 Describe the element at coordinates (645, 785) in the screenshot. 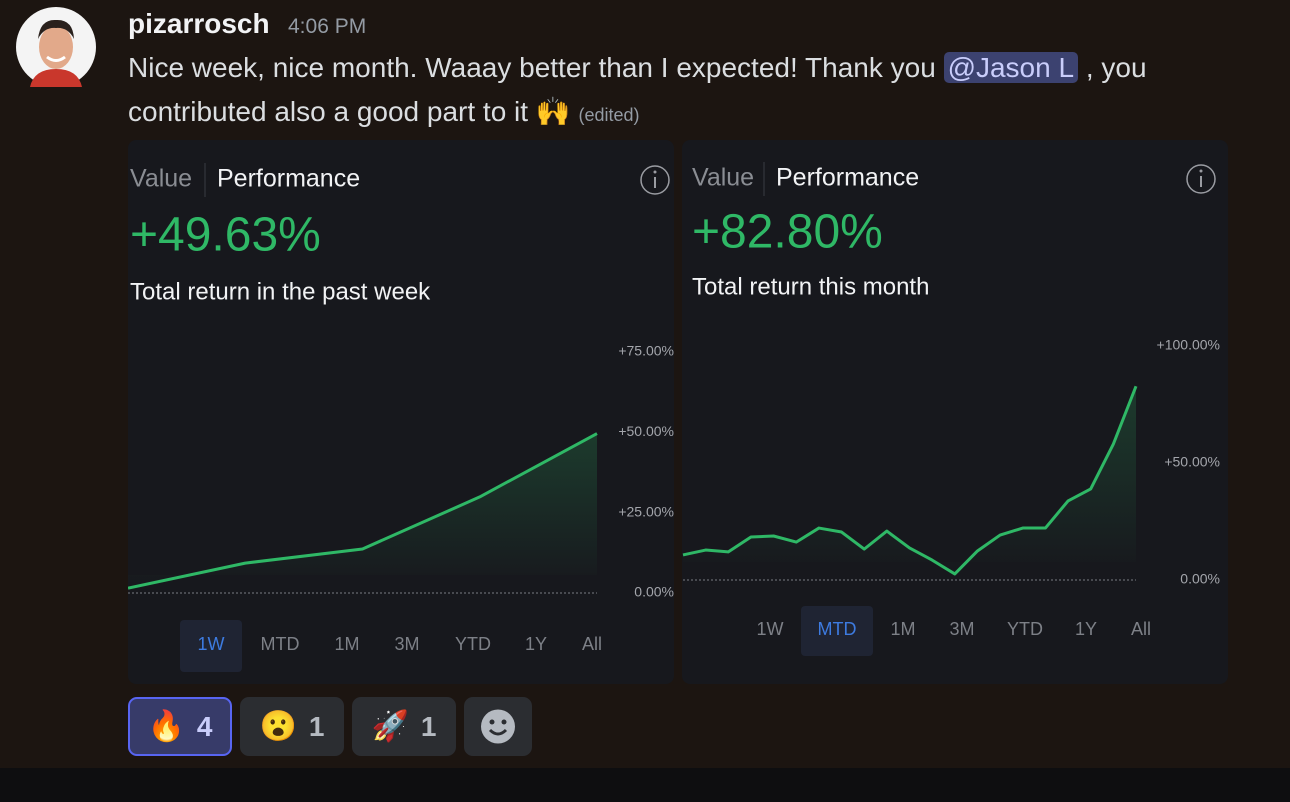

I see `footer-strip` at that location.